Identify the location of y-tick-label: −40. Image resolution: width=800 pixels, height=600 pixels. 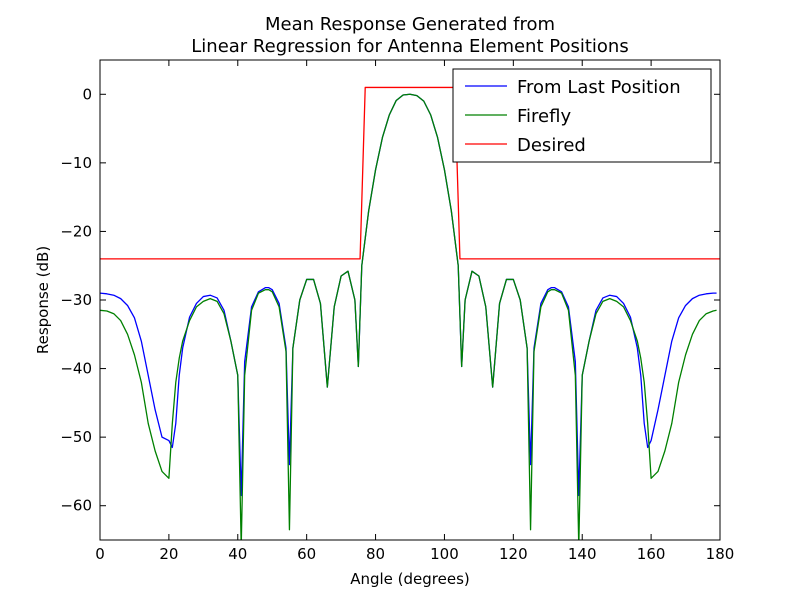
(76, 369).